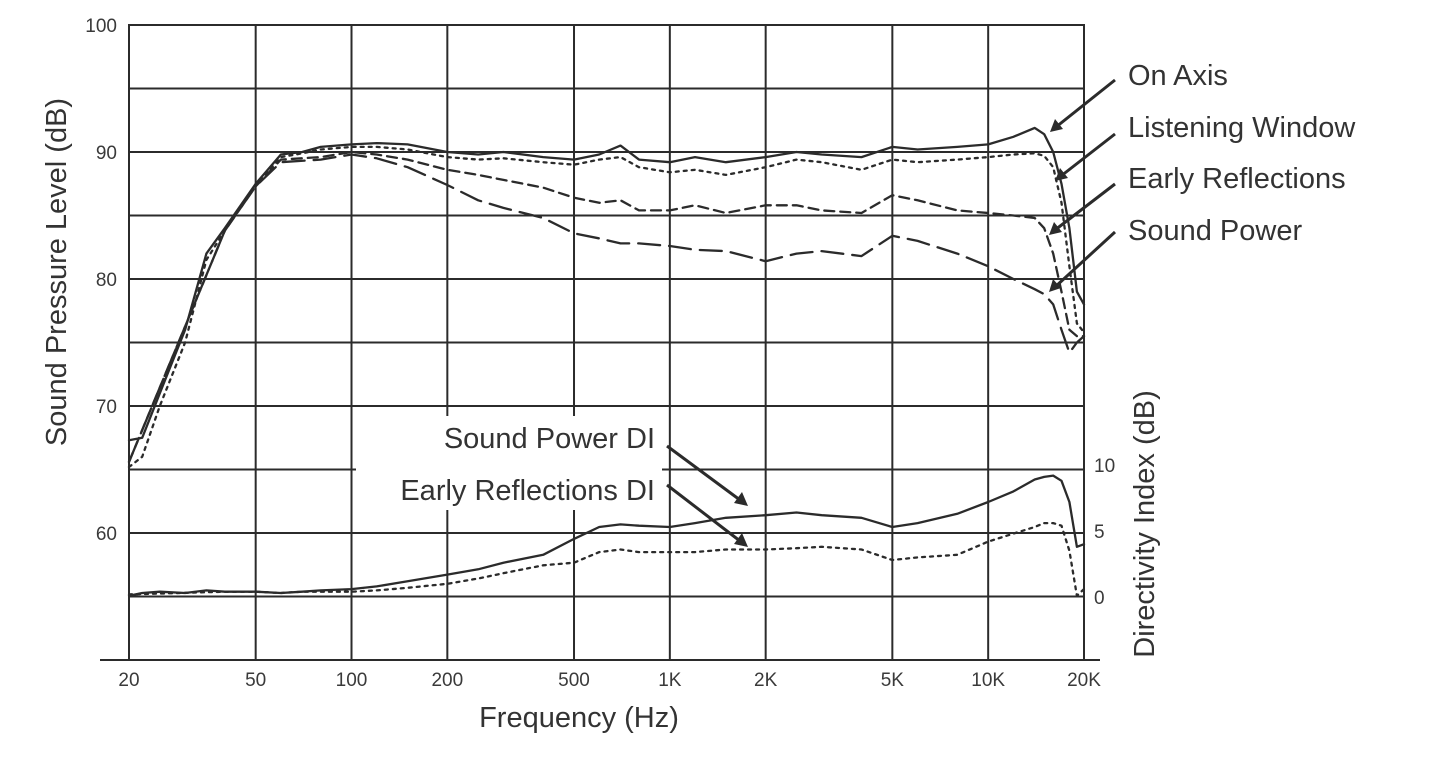 This screenshot has height=777, width=1445. What do you see at coordinates (1178, 76) in the screenshot?
I see `legend-label-on-axis: On Axis` at bounding box center [1178, 76].